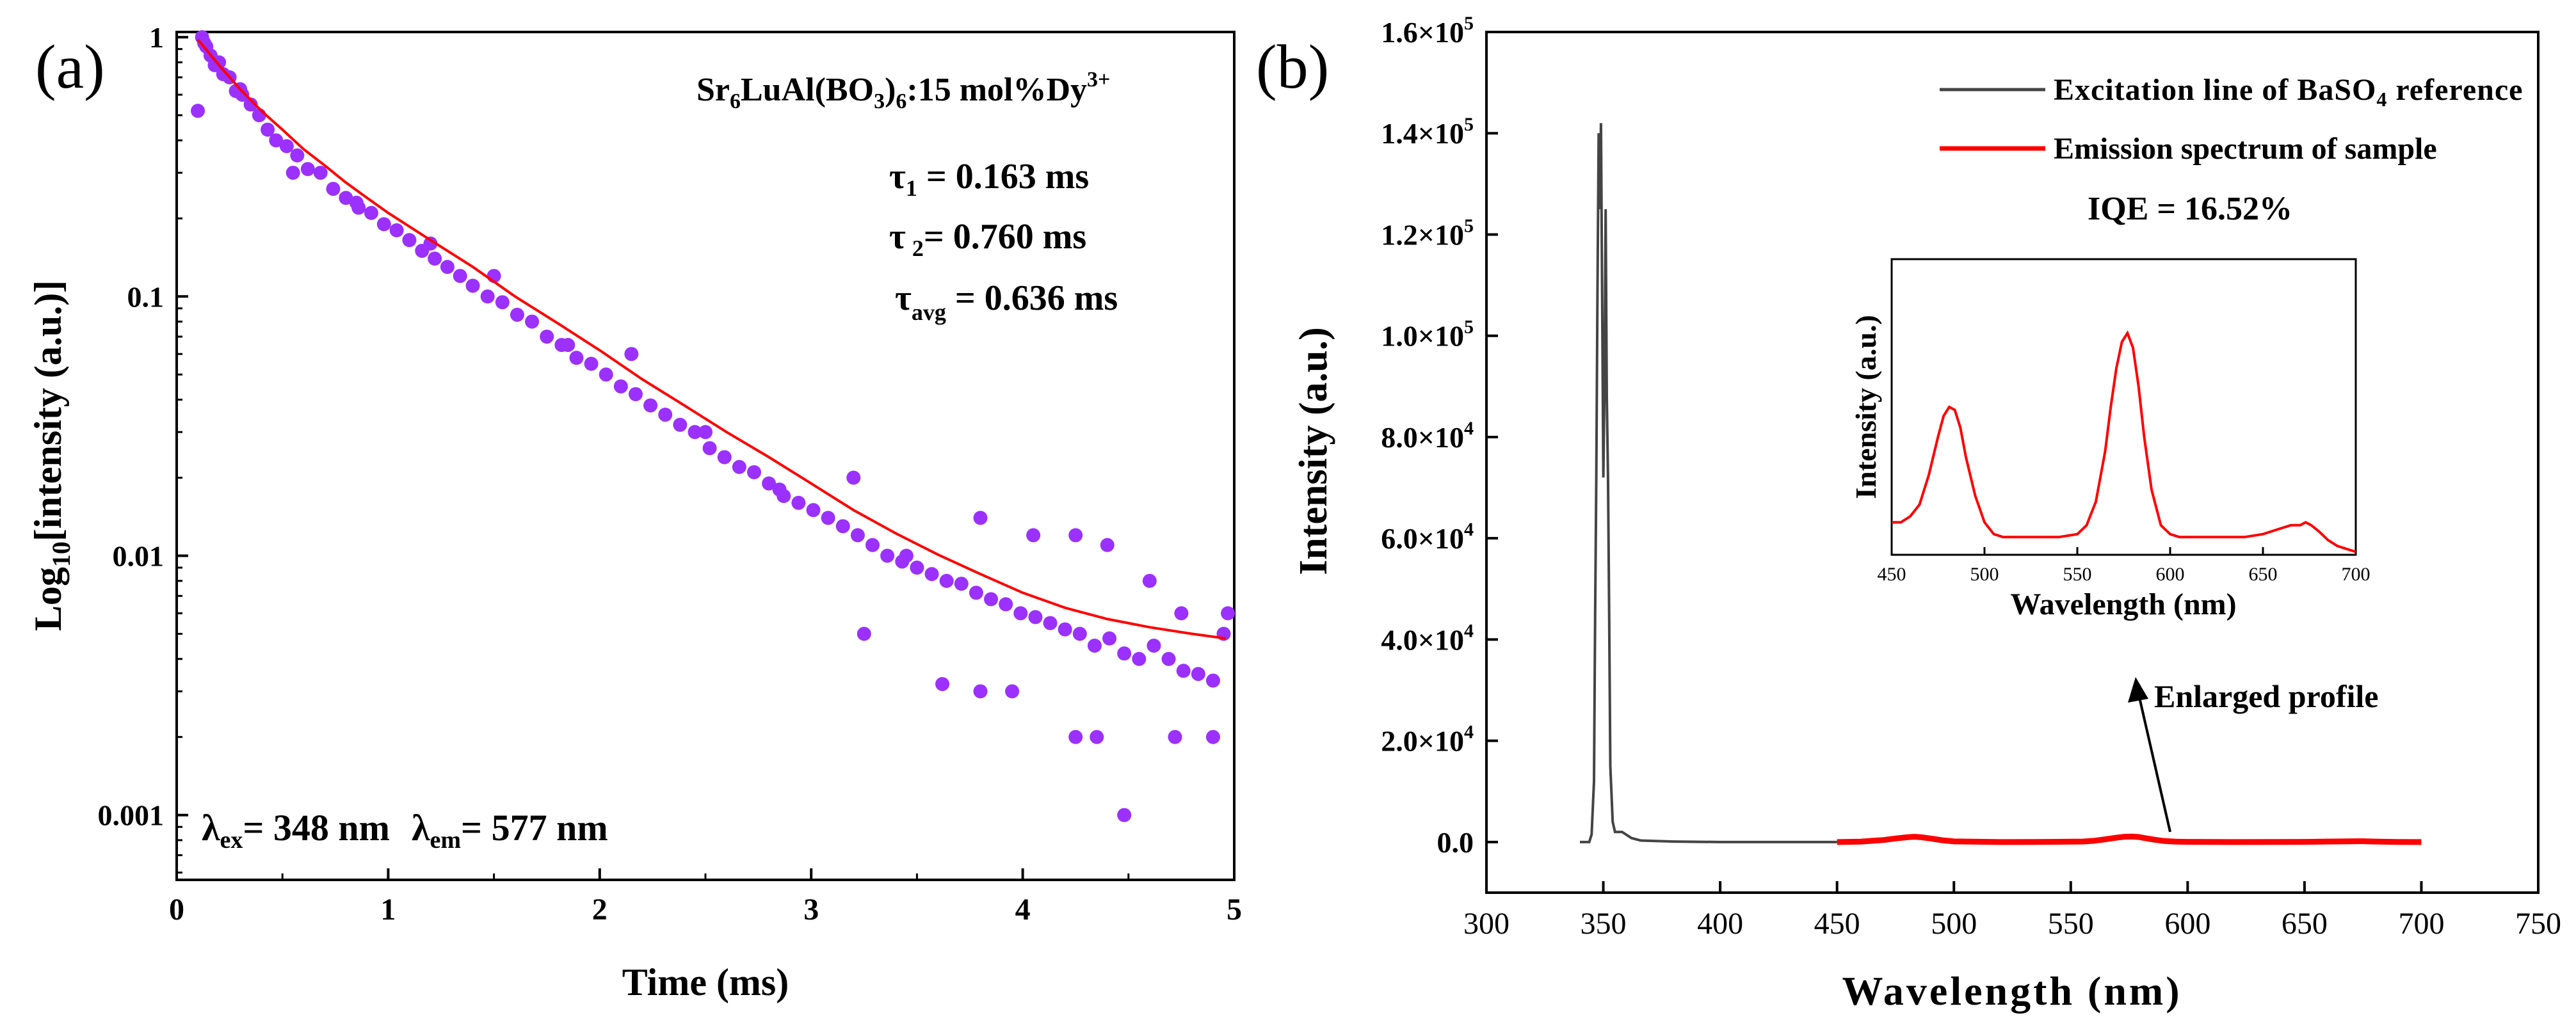  I want to click on formula-part-2: LuAl(BO, so click(807, 90).